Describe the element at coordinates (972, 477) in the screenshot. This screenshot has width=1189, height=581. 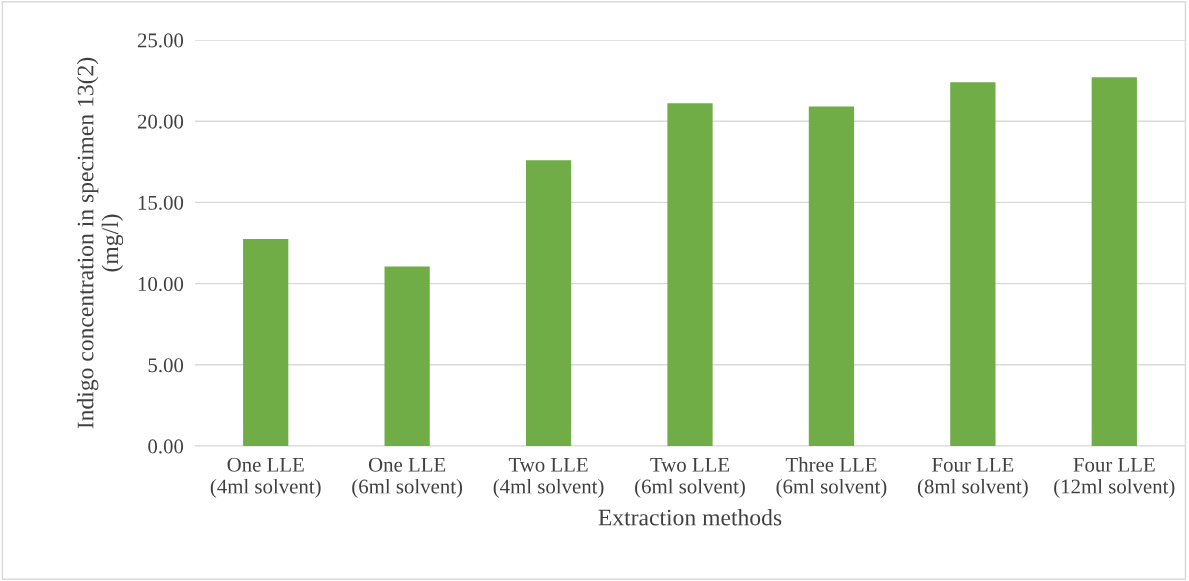
I see `x-tick-label: Four LLE (8ml solvent)` at that location.